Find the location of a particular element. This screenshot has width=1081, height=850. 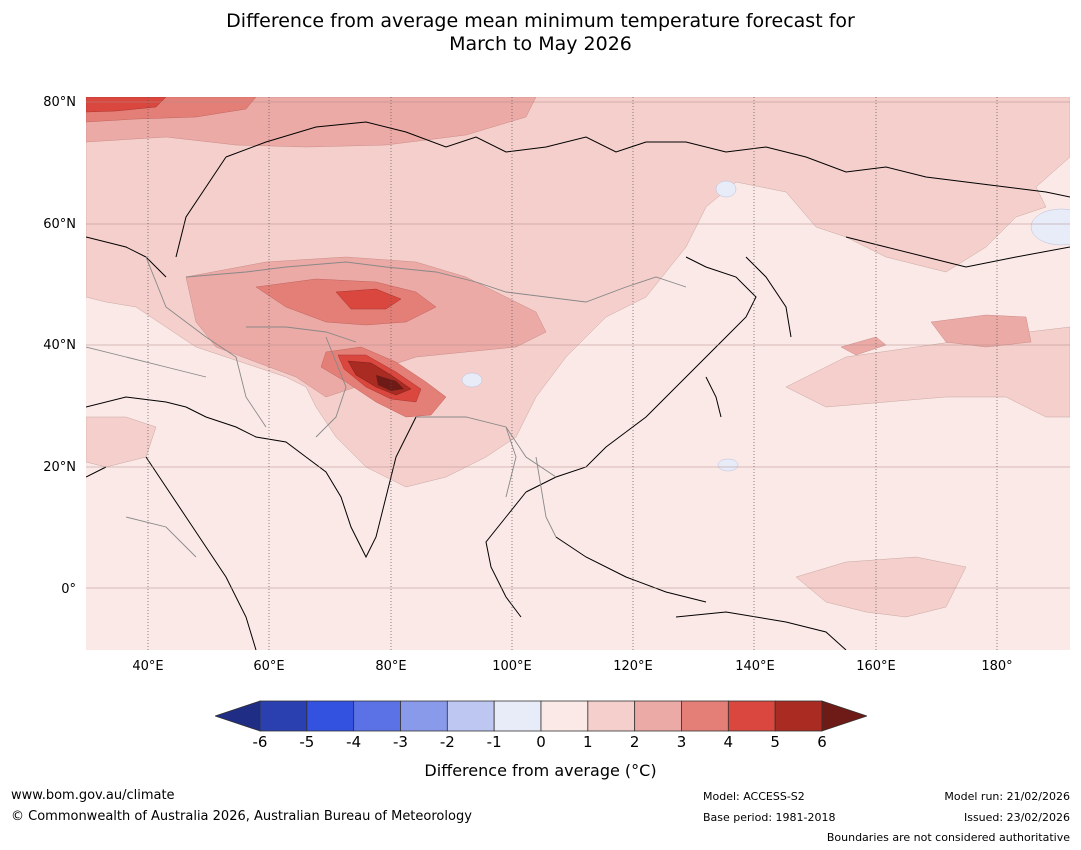

lat-label-20n: 20°N is located at coordinates (59, 467).